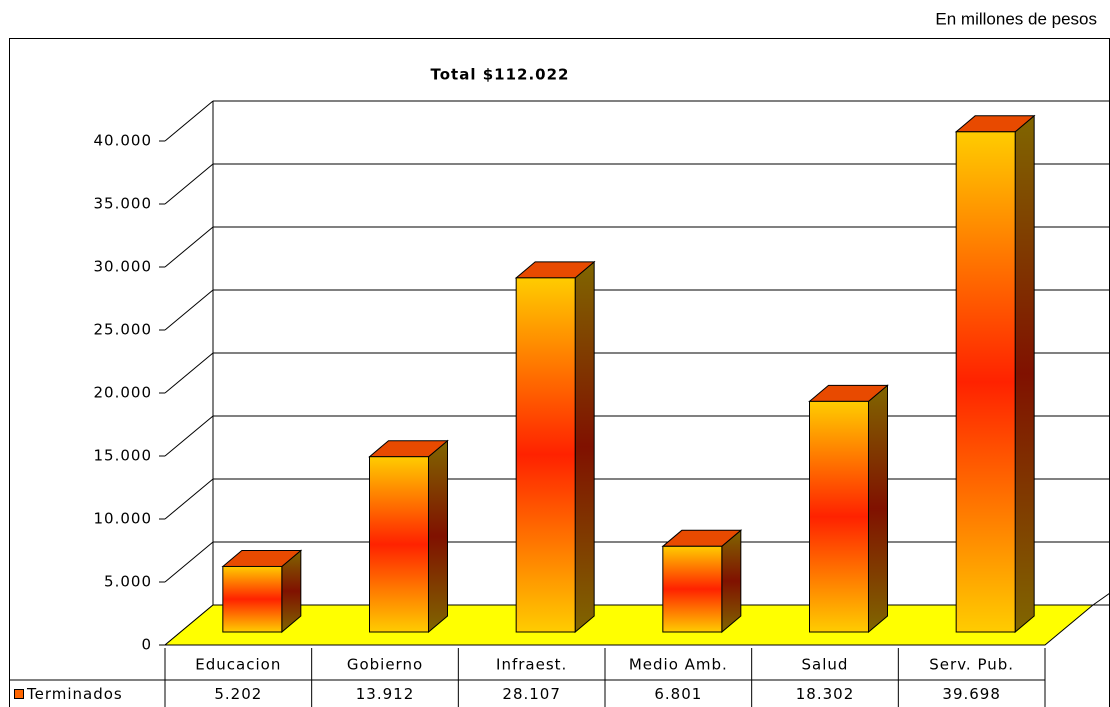 The image size is (1110, 707). Describe the element at coordinates (971, 665) in the screenshot. I see `x-tick-label: Serv. Pub.` at that location.